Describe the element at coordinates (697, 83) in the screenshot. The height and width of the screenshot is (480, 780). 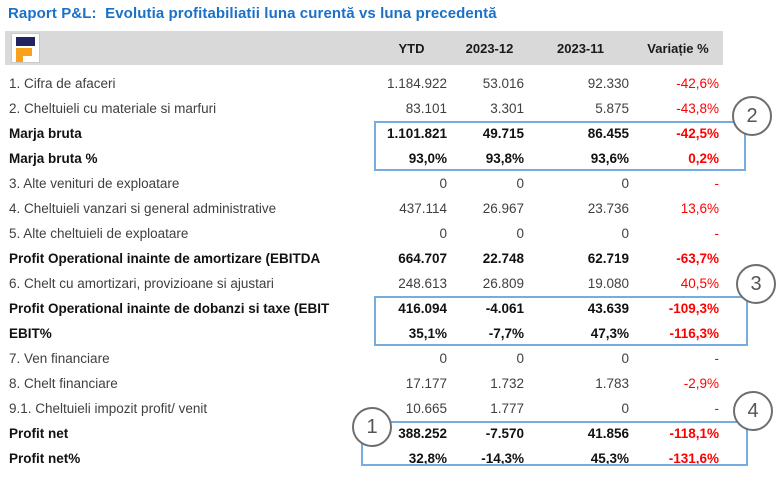
I see `cell-variatie: -42,6%` at that location.